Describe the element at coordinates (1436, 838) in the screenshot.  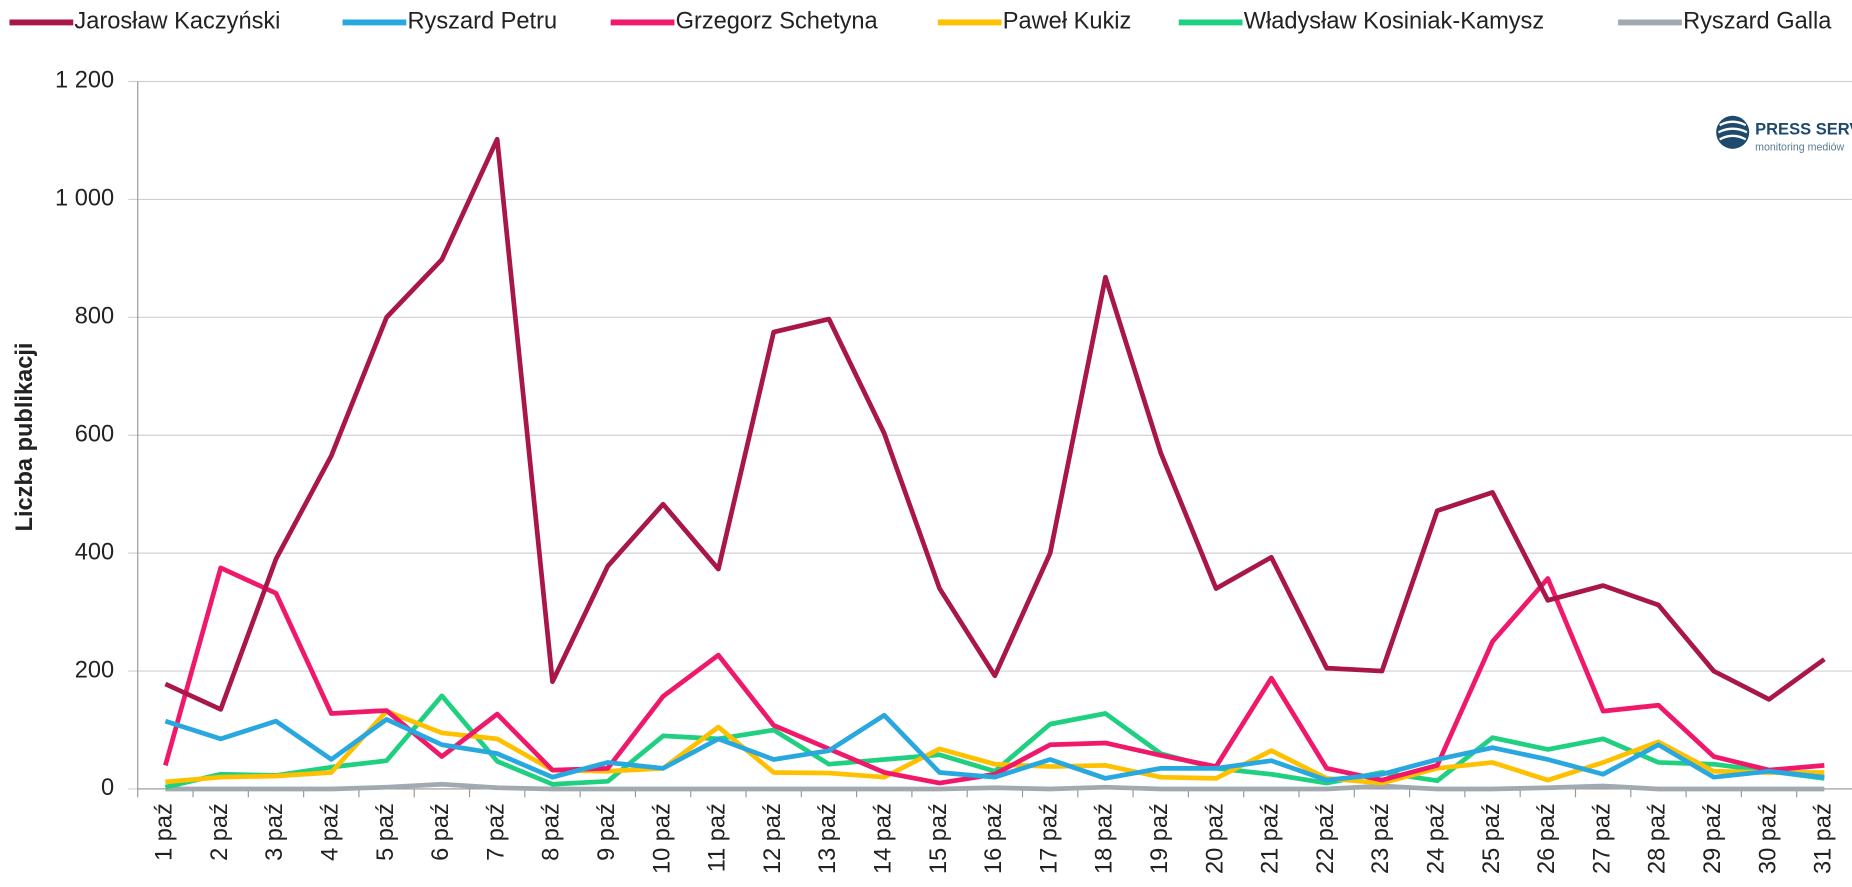
I see `x-tick-label: 24 paź` at that location.